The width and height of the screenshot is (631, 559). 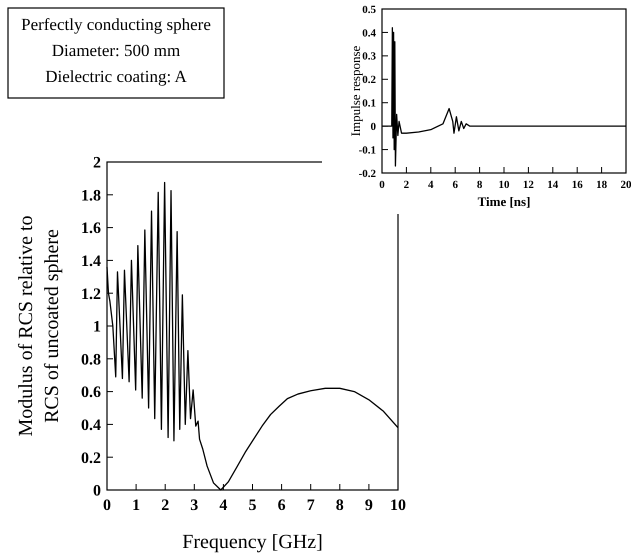 I want to click on x-tick-label: 18, so click(x=602, y=185).